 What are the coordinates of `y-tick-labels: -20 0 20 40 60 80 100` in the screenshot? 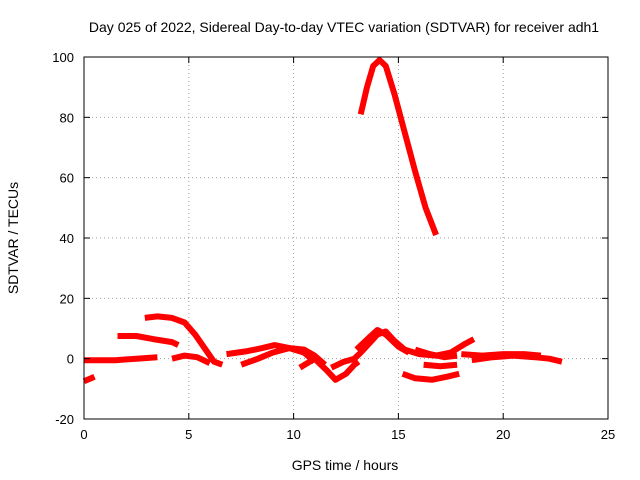 It's located at (63, 238).